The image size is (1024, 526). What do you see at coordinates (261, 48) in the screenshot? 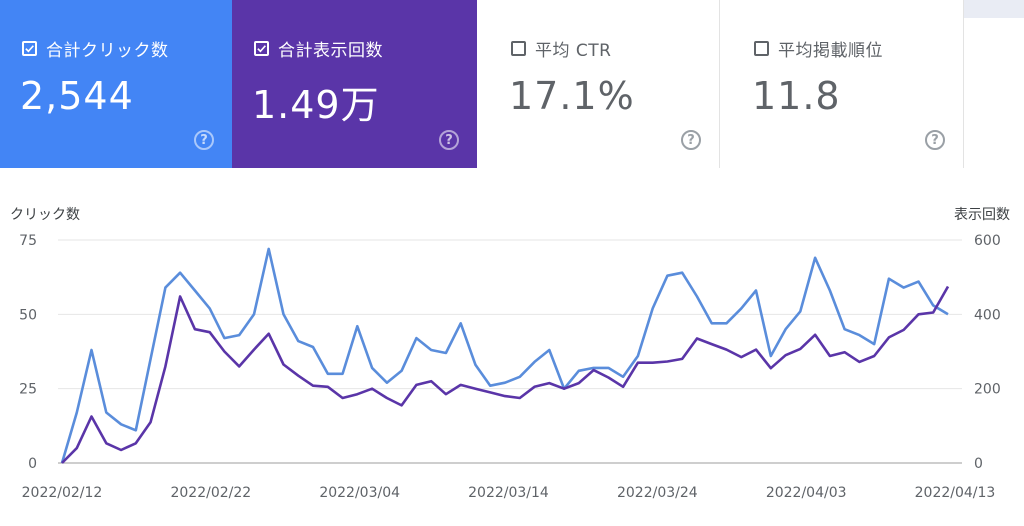
I see `impressions-checkbox-icon` at bounding box center [261, 48].